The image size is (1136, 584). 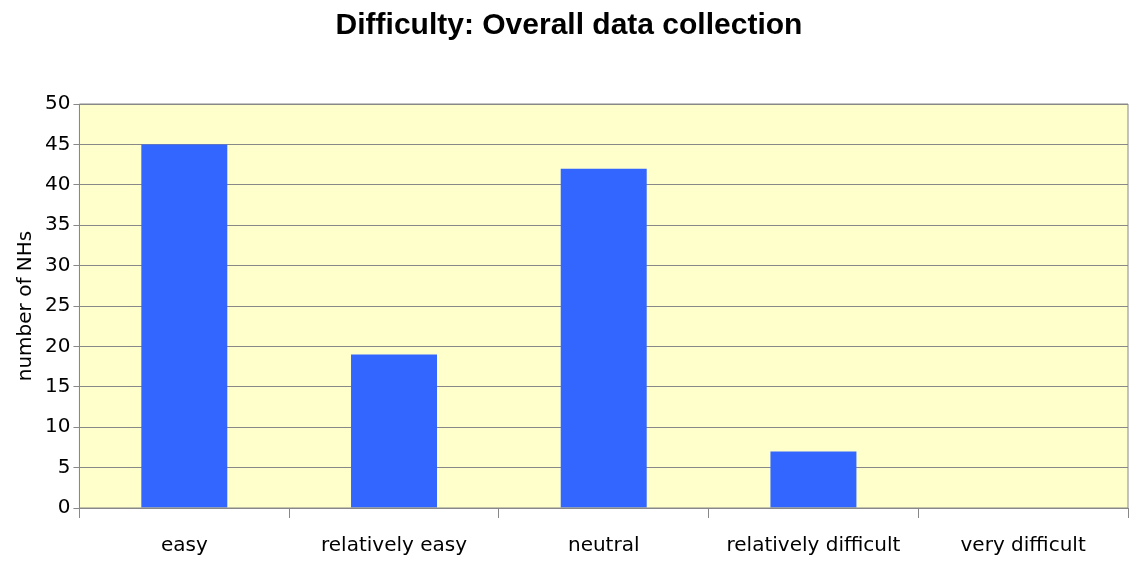 What do you see at coordinates (58, 223) in the screenshot?
I see `y-tick-label: 35` at bounding box center [58, 223].